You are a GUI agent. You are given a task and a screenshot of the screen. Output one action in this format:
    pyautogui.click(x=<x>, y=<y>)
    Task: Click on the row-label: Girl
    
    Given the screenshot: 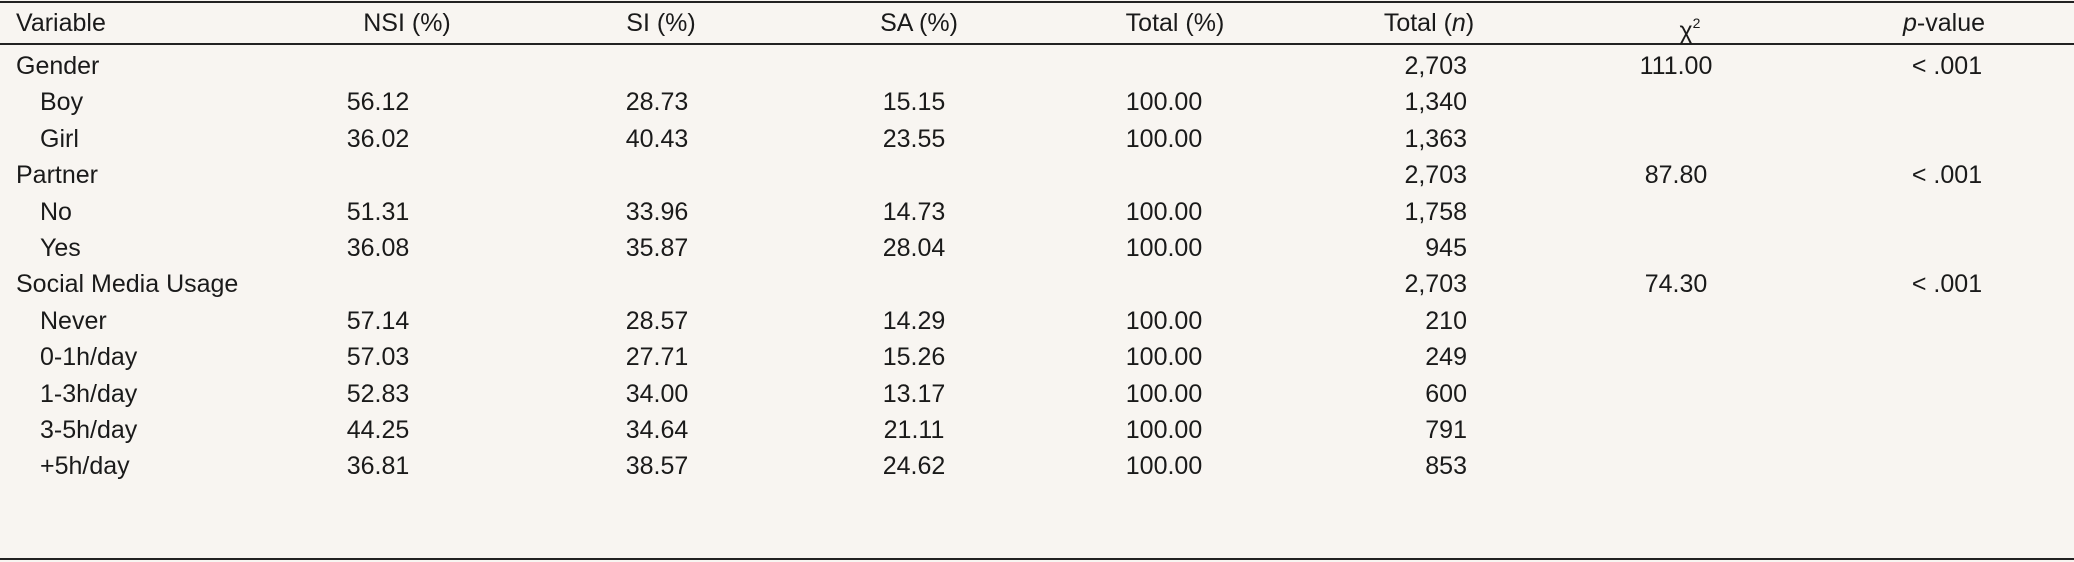 What is the action you would take?
    pyautogui.click(x=59, y=138)
    